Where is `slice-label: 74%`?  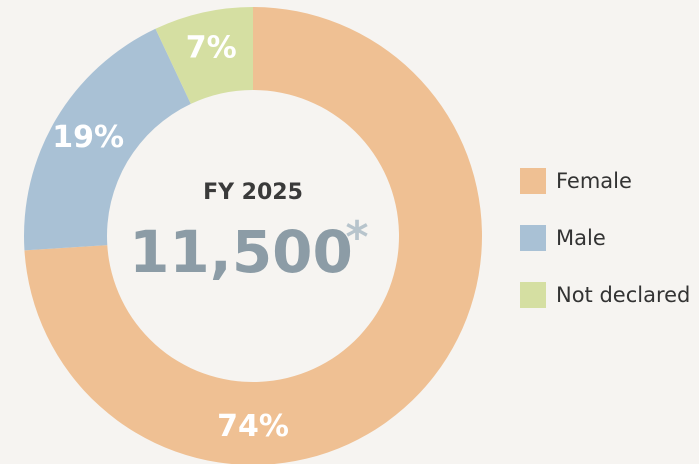
slice-label: 74% is located at coordinates (253, 426).